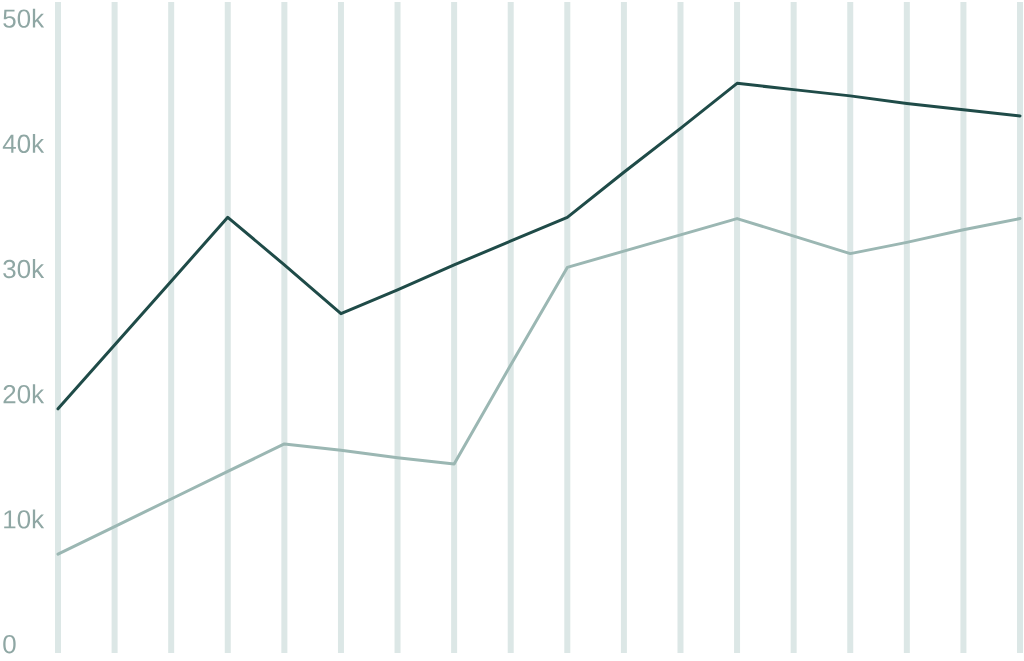 Image resolution: width=1024 pixels, height=661 pixels. What do you see at coordinates (24, 394) in the screenshot?
I see `y-tick-label: 20k` at bounding box center [24, 394].